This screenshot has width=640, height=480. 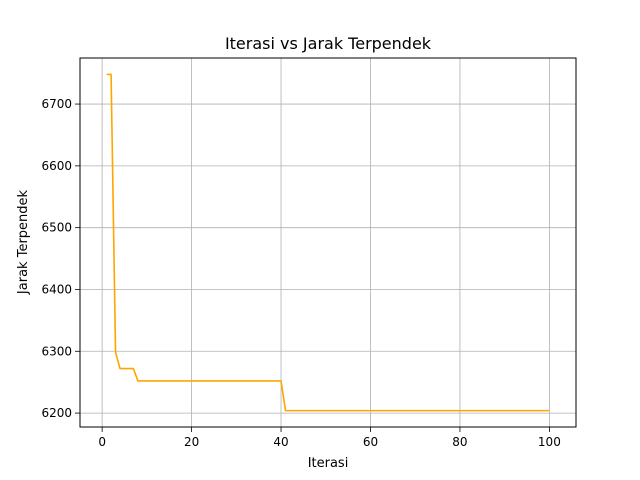 I want to click on y-tick-label: 6700, so click(x=56, y=104).